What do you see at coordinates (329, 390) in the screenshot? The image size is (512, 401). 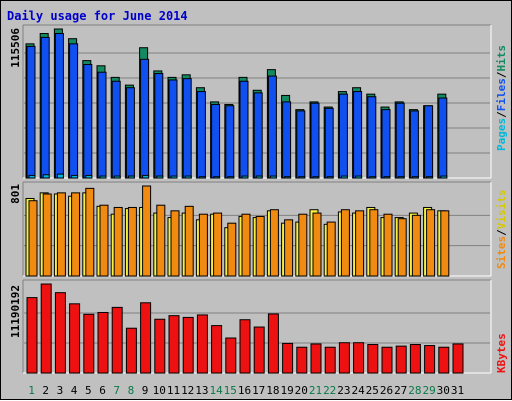 I see `x-tick-label: 22` at bounding box center [329, 390].